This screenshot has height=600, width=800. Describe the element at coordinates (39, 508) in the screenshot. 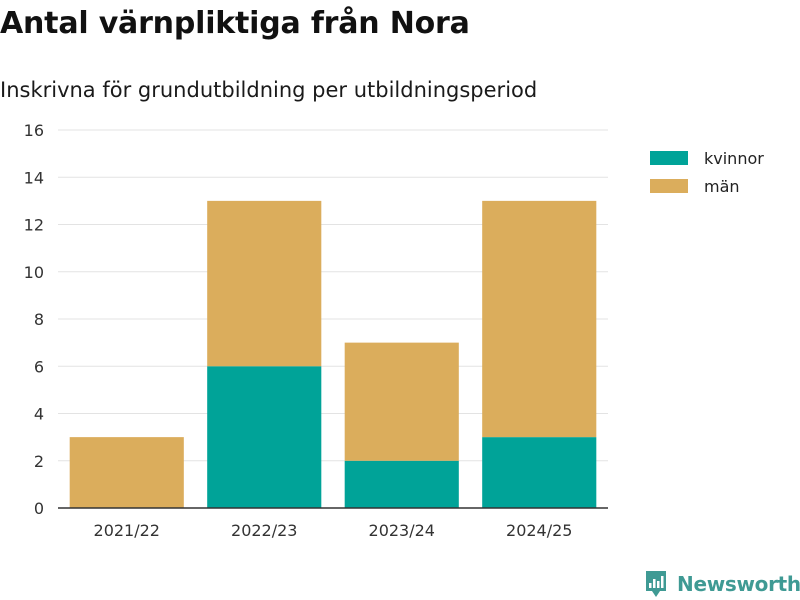

I see `y-tick-label: 0` at that location.